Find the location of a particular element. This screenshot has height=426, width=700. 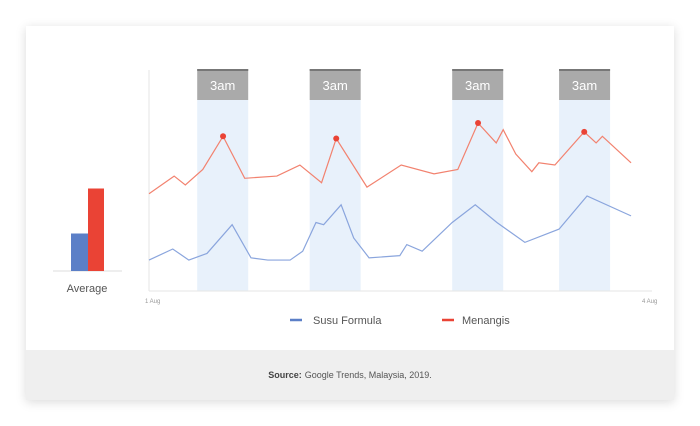

source-text: Google Trends, Malaysia, 2019. is located at coordinates (368, 375).